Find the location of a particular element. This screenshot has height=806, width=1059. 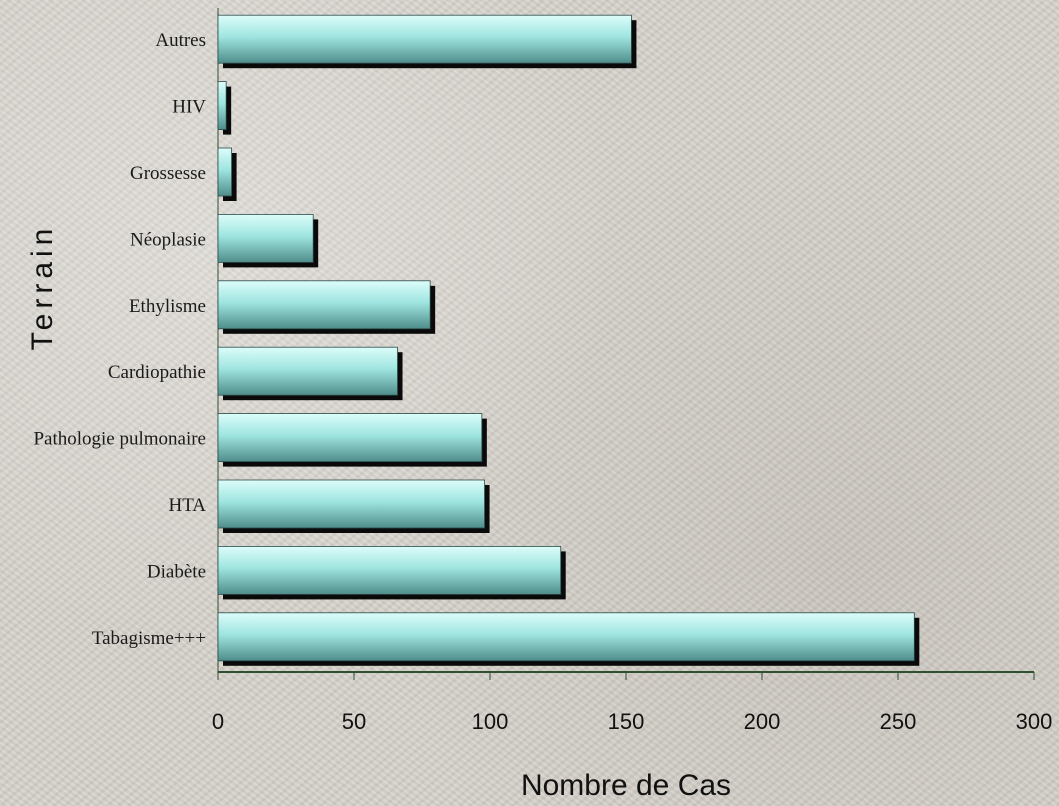

bar-cardiopathie is located at coordinates (307, 371).